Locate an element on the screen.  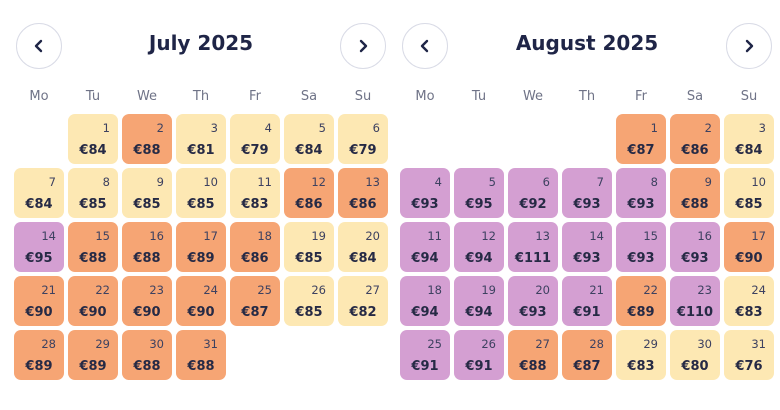
day-cell: 26 €91 is located at coordinates (479, 355).